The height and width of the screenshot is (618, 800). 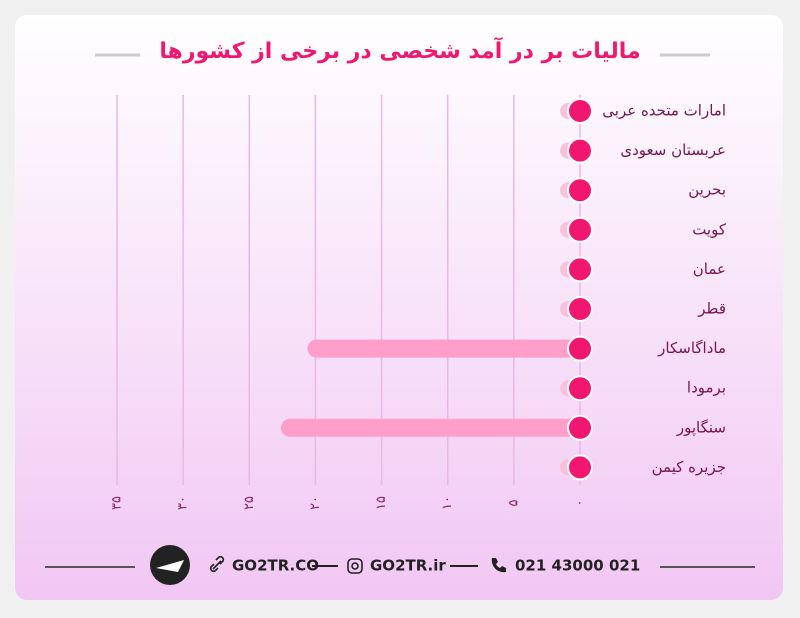 What do you see at coordinates (673, 150) in the screenshot?
I see `category-label: عربستان سعودی` at bounding box center [673, 150].